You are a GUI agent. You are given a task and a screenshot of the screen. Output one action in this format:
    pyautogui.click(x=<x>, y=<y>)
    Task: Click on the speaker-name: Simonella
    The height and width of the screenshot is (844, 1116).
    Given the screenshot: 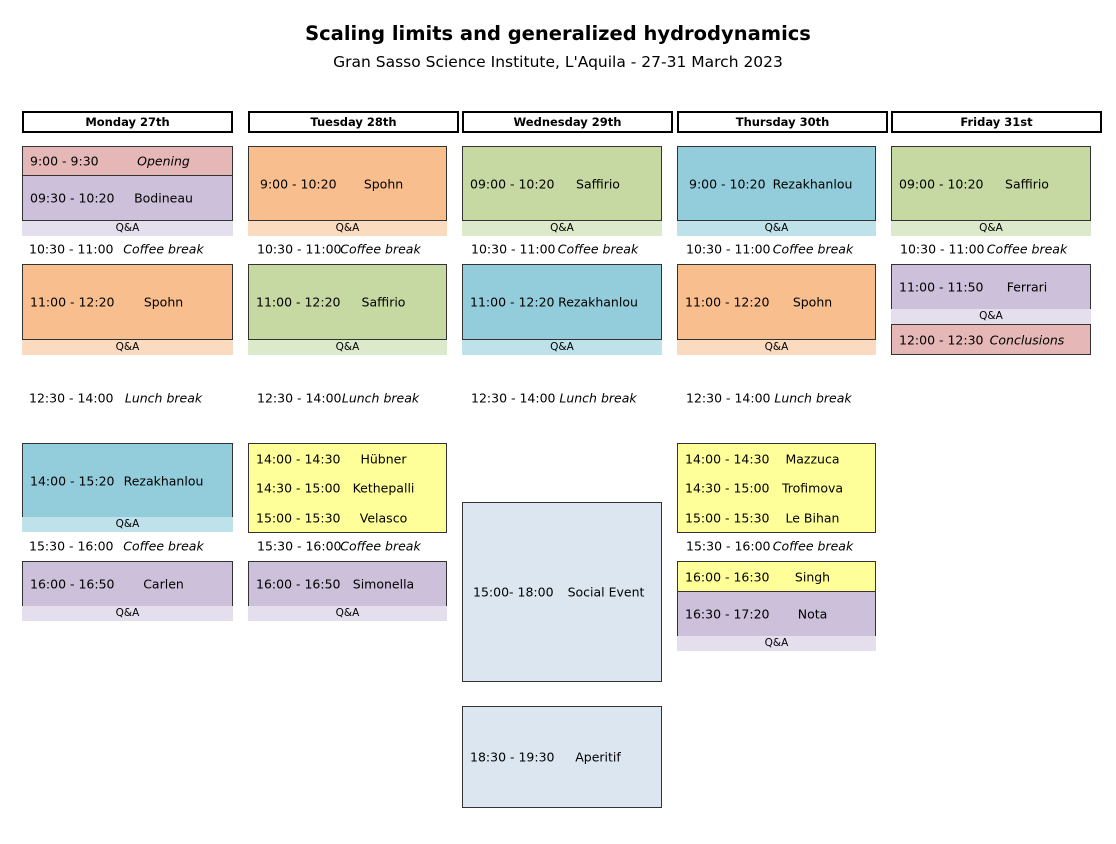 What is the action you would take?
    pyautogui.click(x=383, y=584)
    